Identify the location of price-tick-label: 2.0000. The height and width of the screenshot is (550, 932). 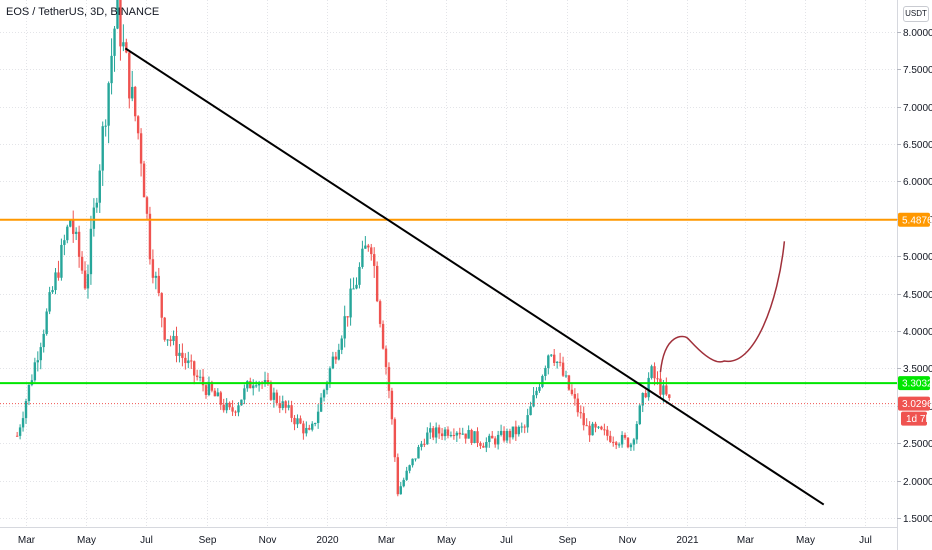
(917, 482).